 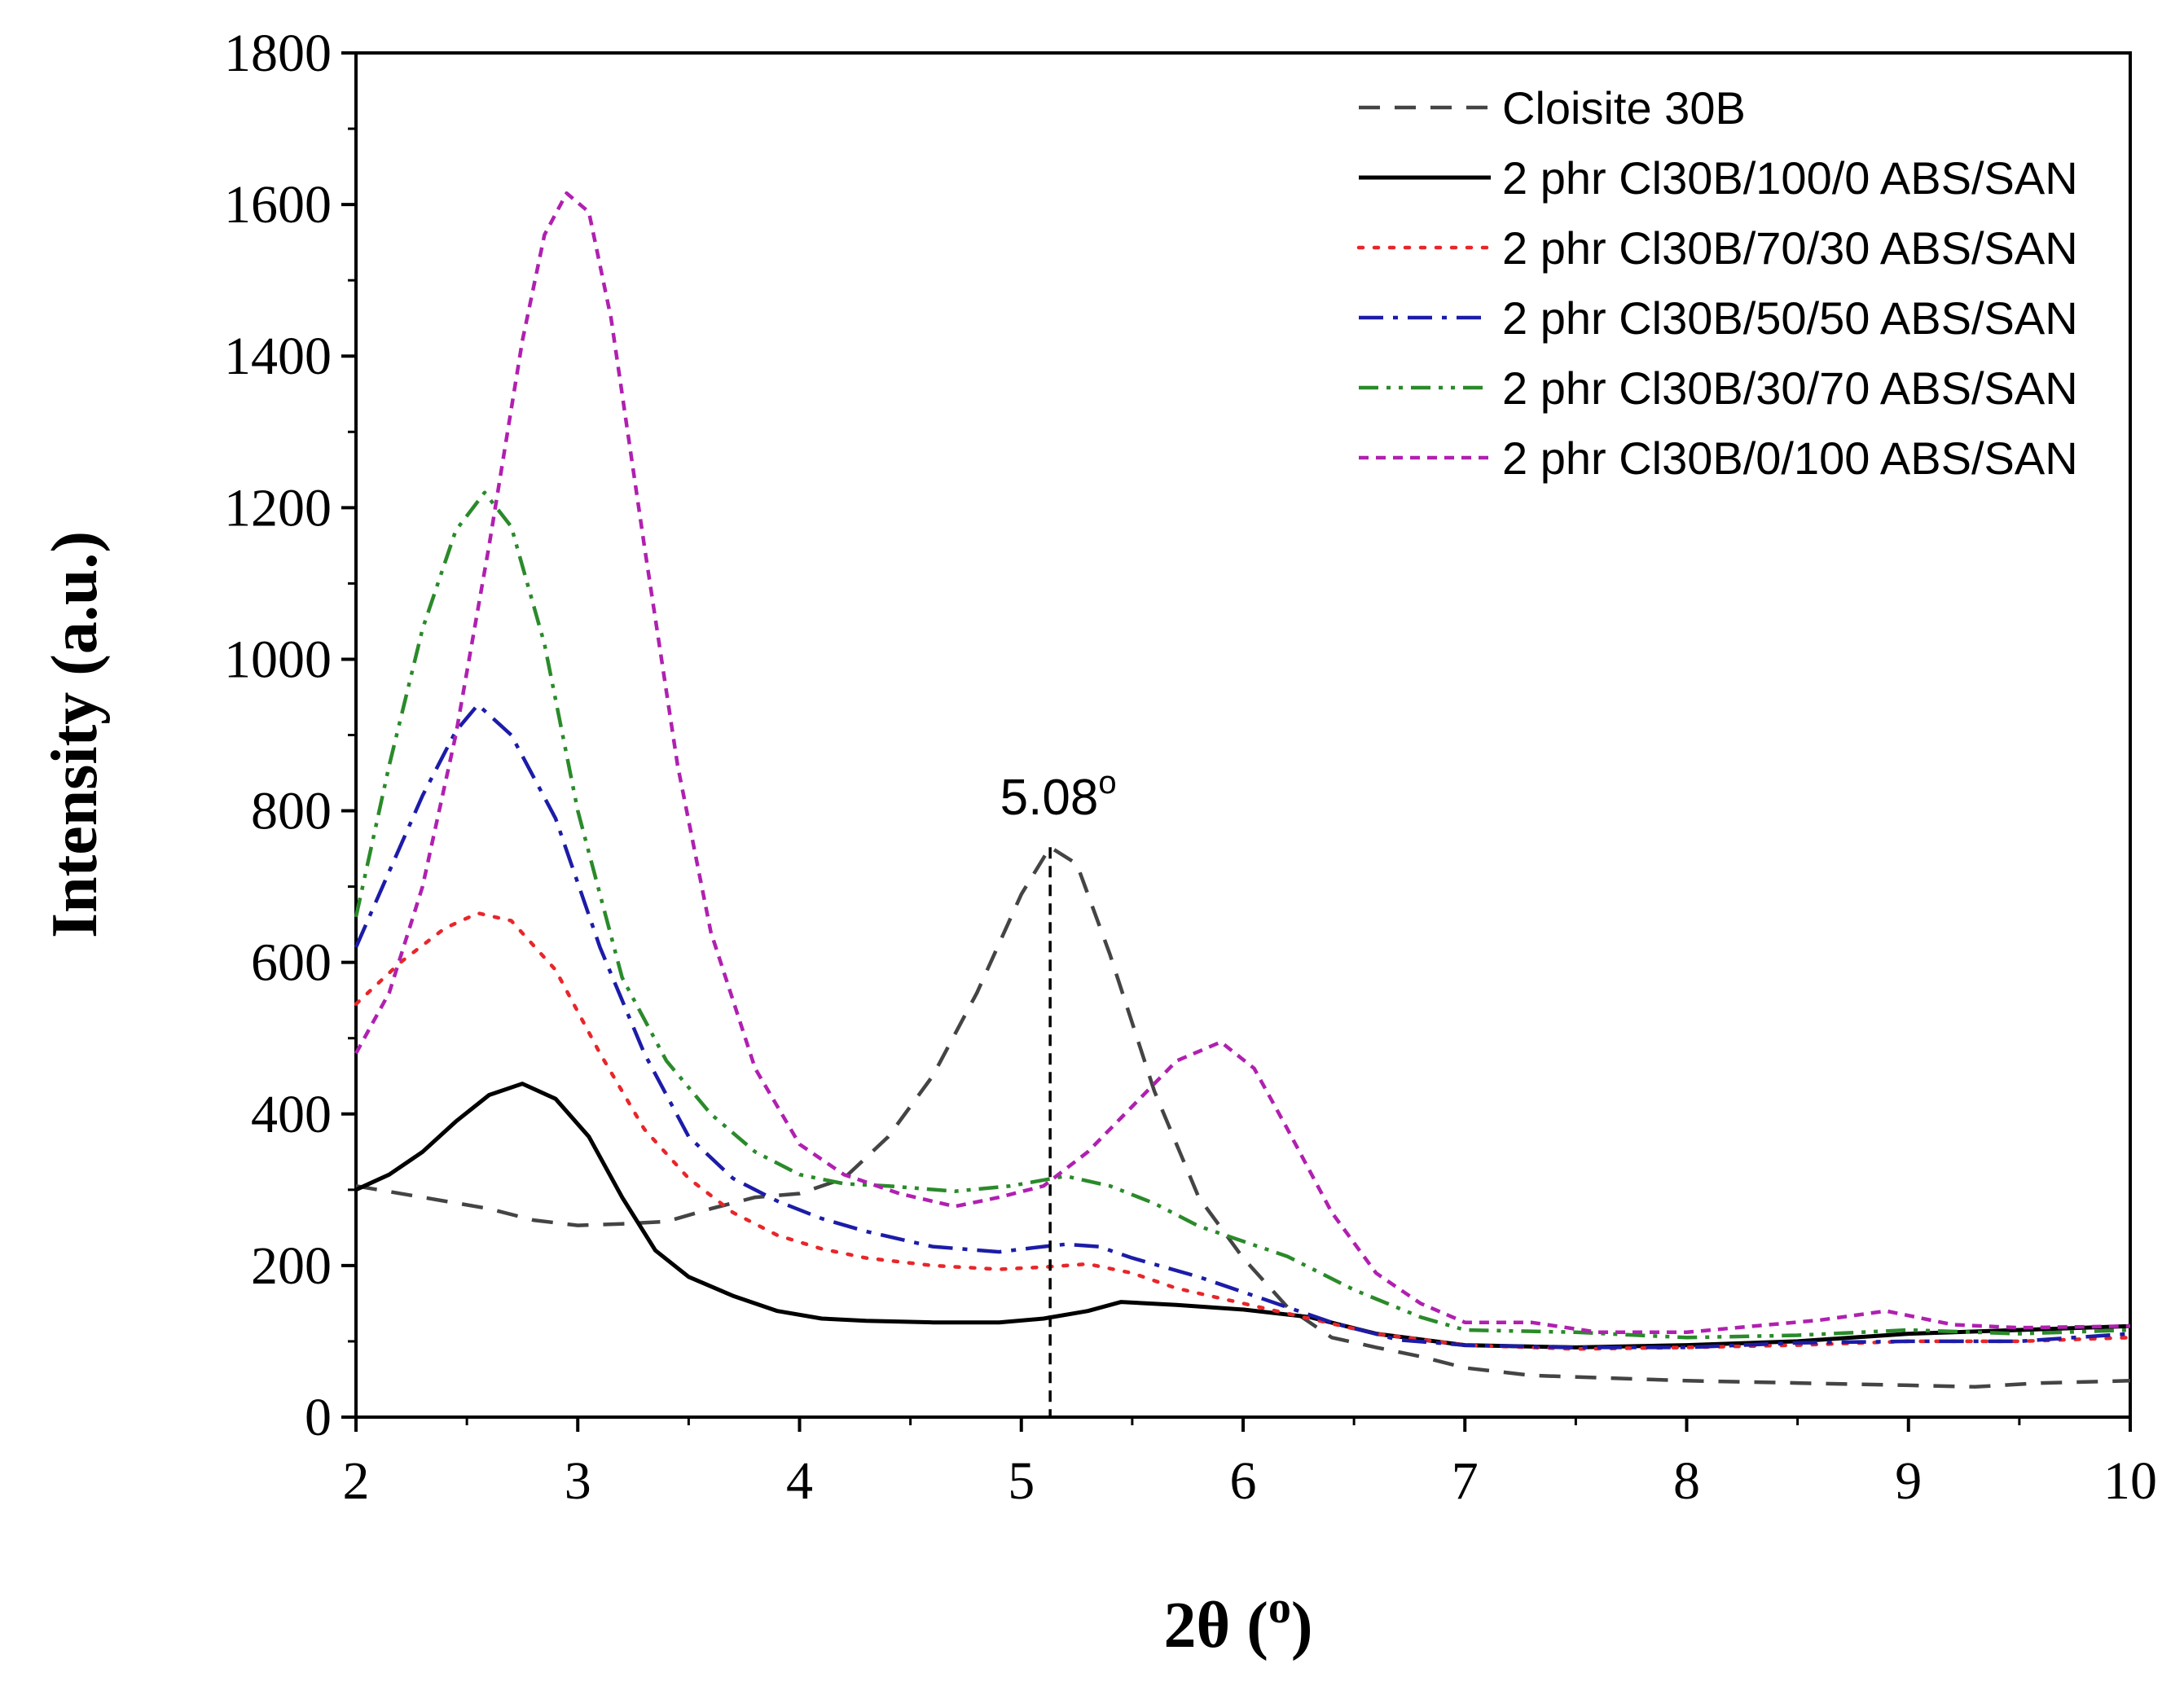 What do you see at coordinates (578, 1481) in the screenshot?
I see `x-tick-label: 3` at bounding box center [578, 1481].